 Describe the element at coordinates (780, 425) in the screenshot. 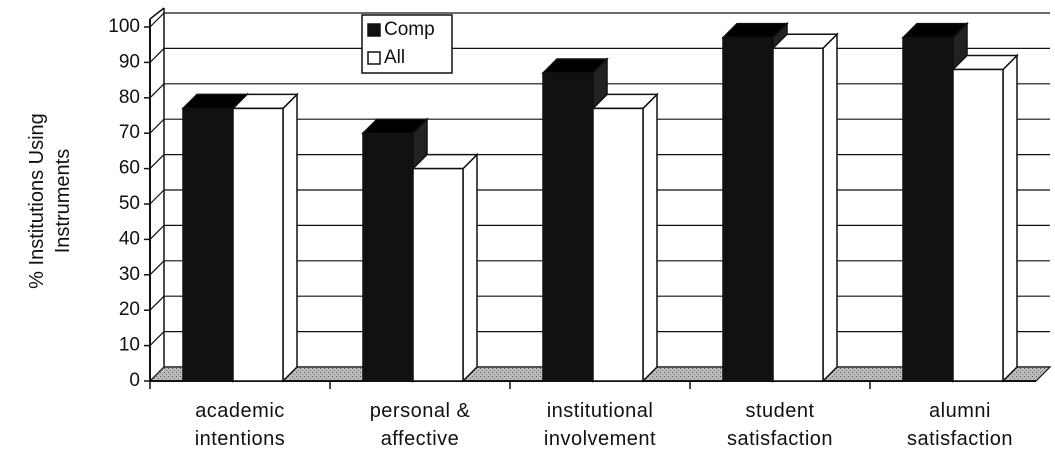

I see `x-tick-label: student satisfaction` at that location.